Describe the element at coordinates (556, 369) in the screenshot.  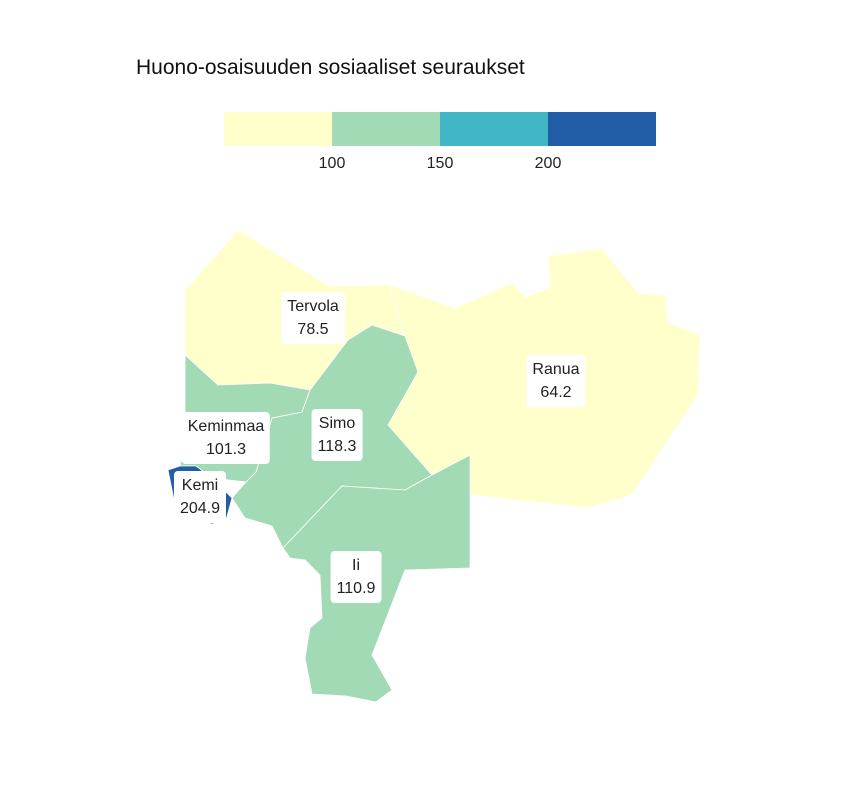
I see `region-name-ranua: Ranua` at that location.